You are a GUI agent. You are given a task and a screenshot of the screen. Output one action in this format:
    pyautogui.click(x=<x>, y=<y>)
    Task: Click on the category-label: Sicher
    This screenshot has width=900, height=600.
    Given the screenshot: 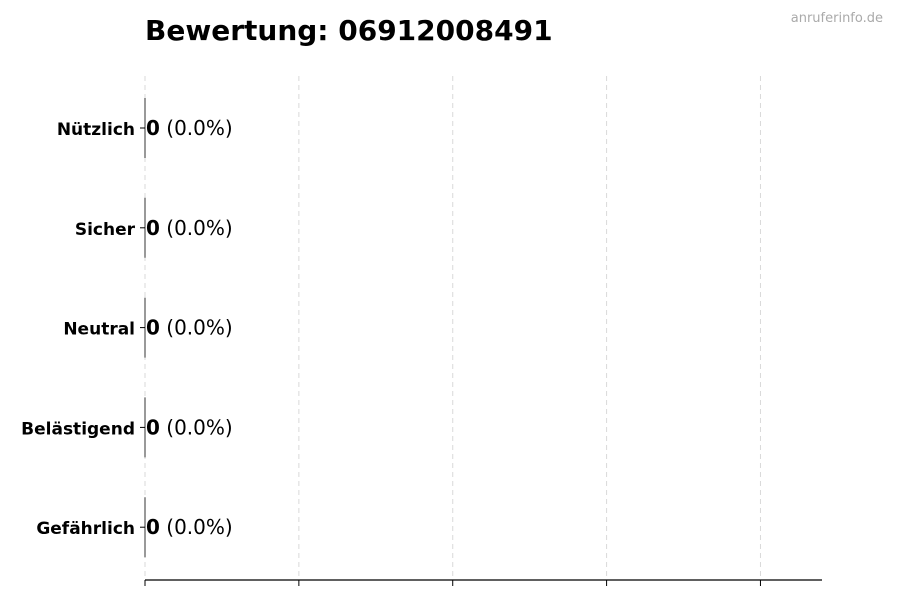 What is the action you would take?
    pyautogui.click(x=105, y=230)
    